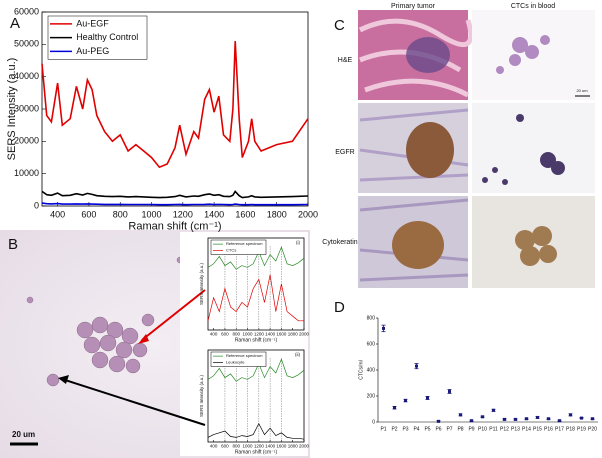  What do you see at coordinates (344, 152) in the screenshot?
I see `row-label: EGFR` at bounding box center [344, 152].